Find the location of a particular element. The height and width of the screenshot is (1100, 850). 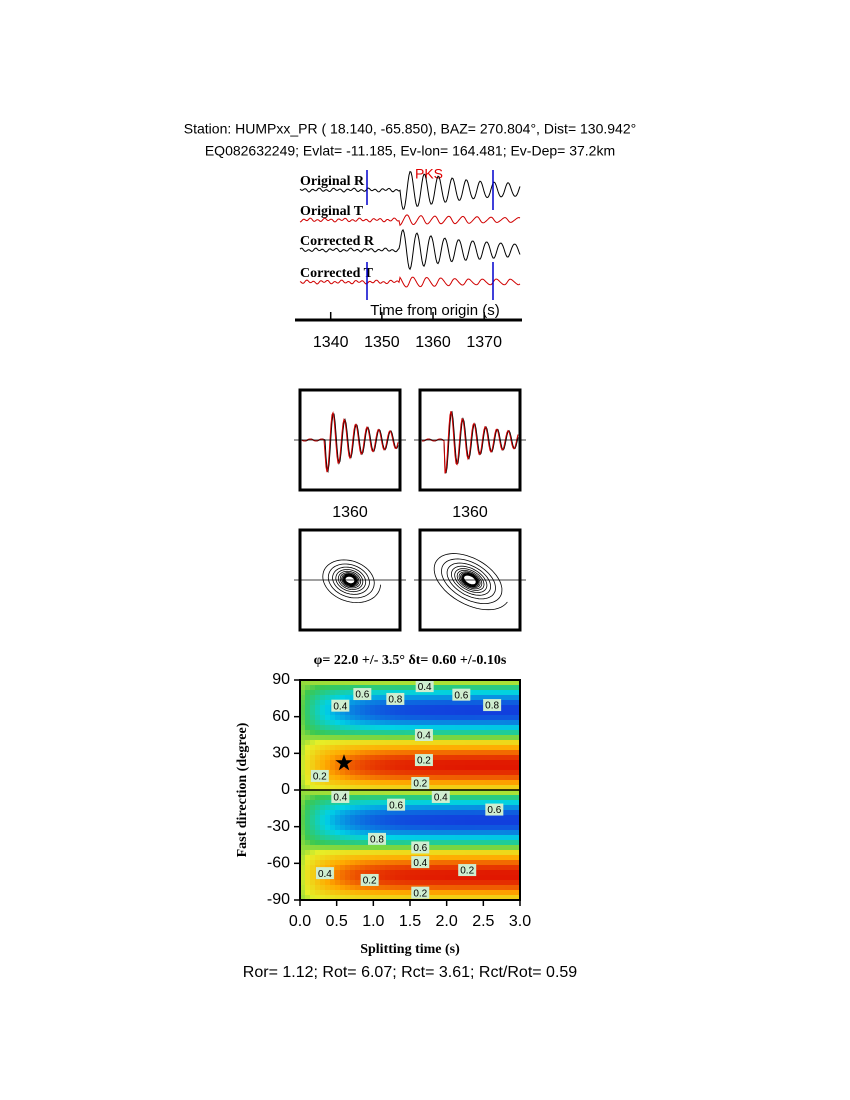

contour-label-box is located at coordinates (420, 862).